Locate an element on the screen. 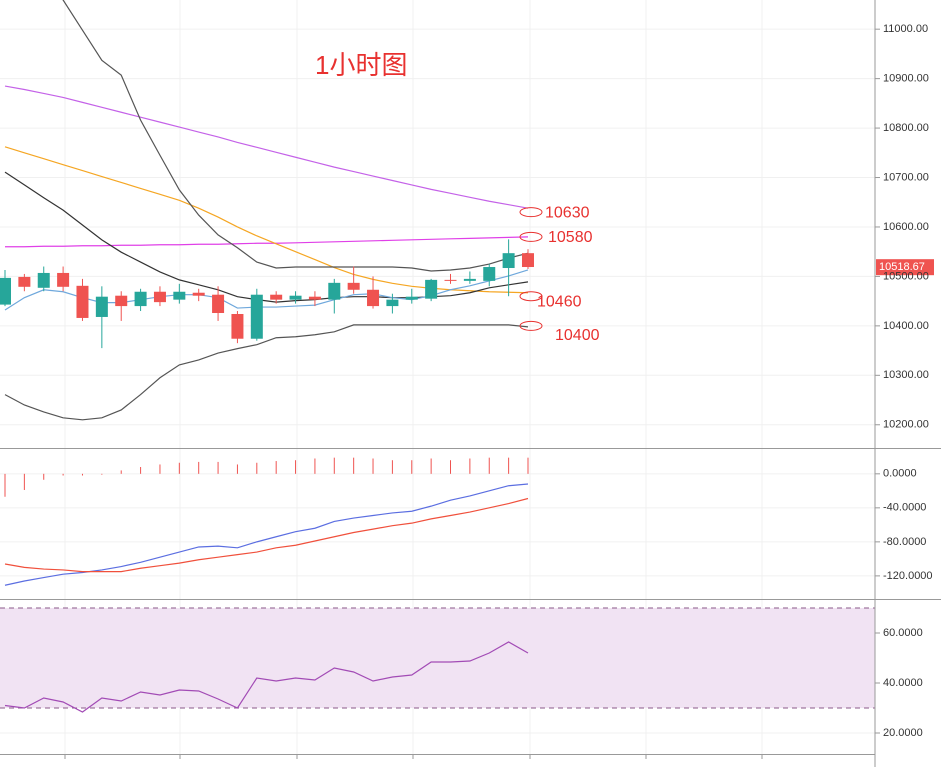  y-tick-label: 10800.00 is located at coordinates (906, 128).